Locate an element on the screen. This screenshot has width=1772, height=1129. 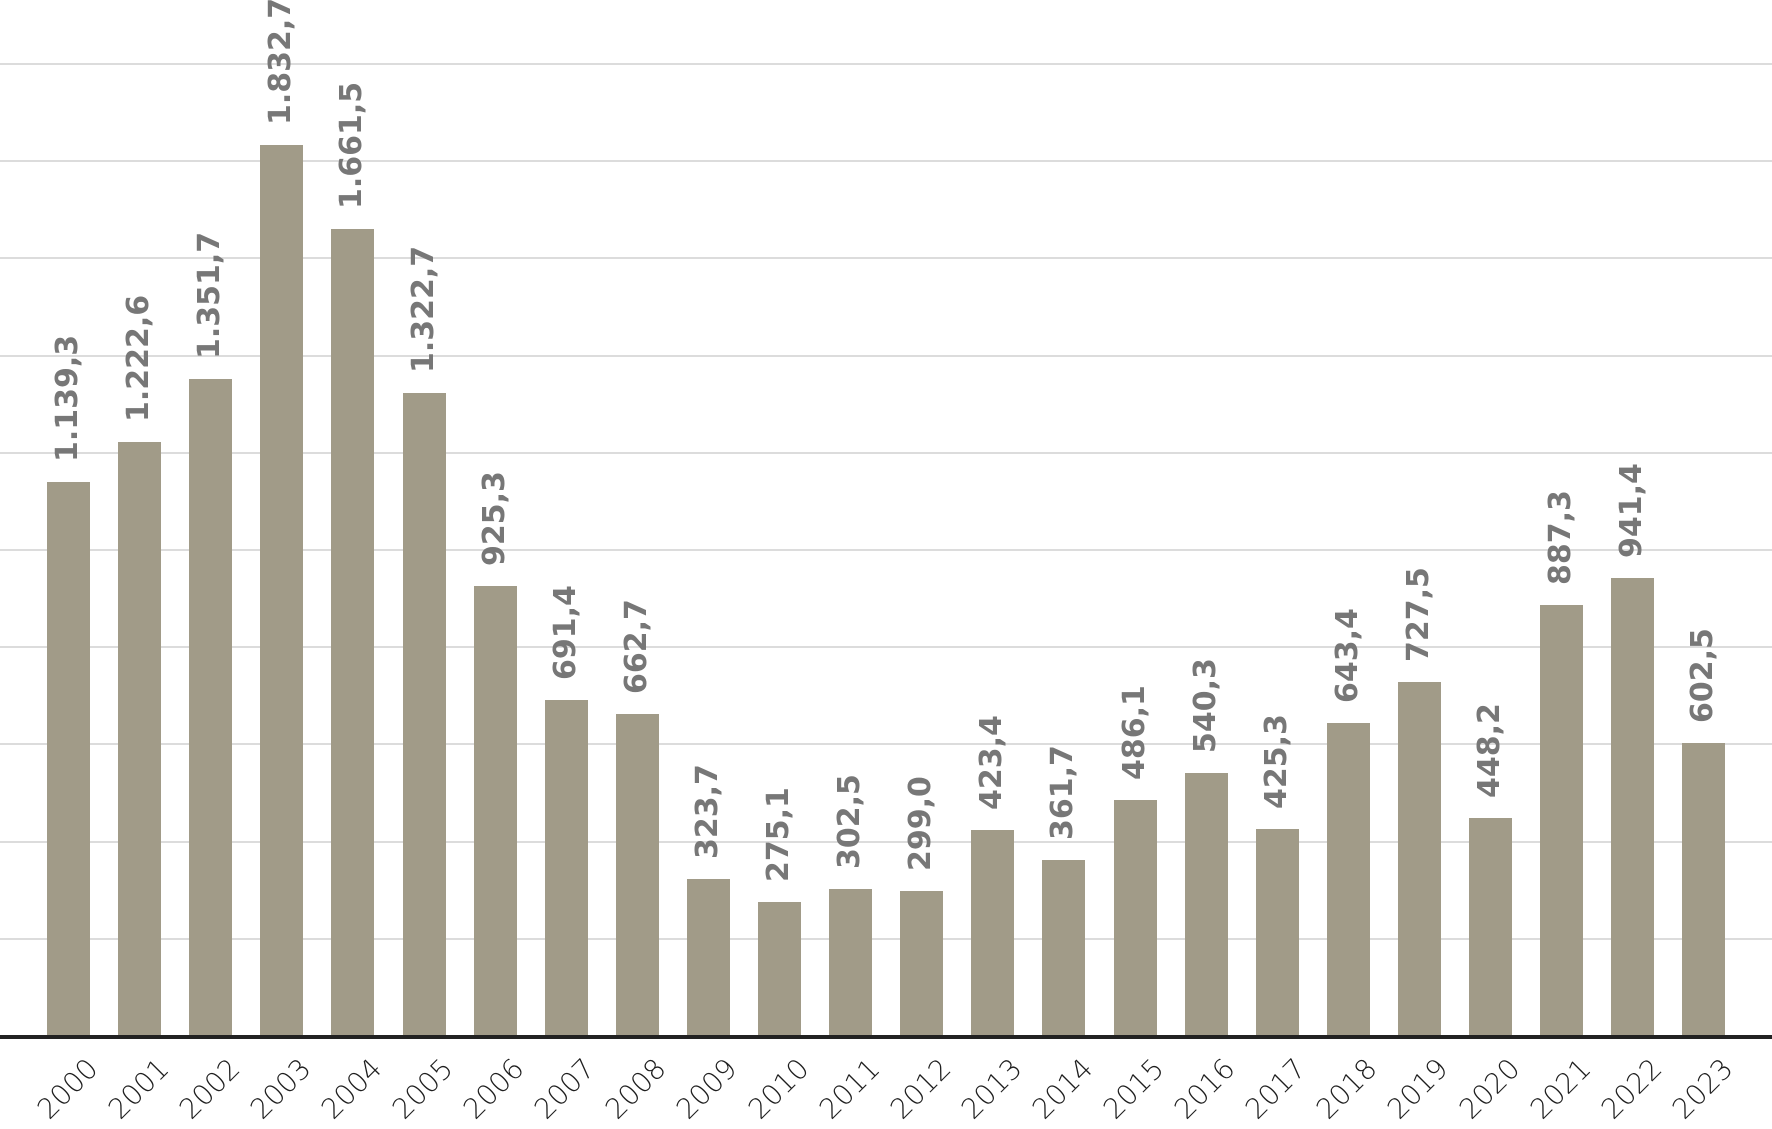
value-label: 275,1 is located at coordinates (778, 835).